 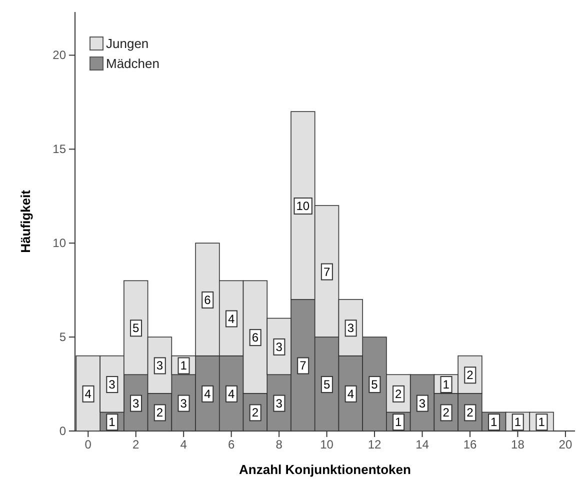 What do you see at coordinates (184, 445) in the screenshot?
I see `x-tick-label: 4` at bounding box center [184, 445].